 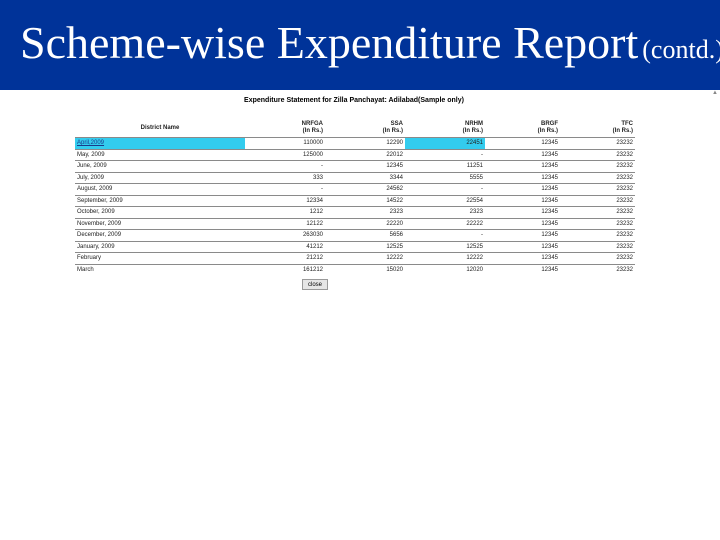 I want to click on column-header: TFC (In Rs.), so click(x=597, y=128).